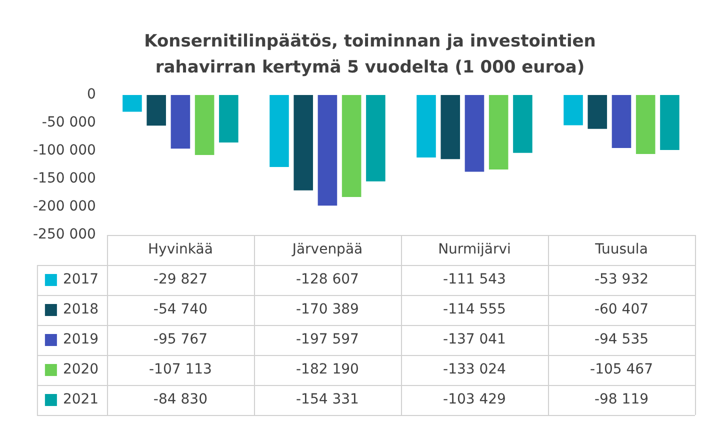 The width and height of the screenshot is (703, 430). I want to click on data-label: -154 331, so click(327, 400).